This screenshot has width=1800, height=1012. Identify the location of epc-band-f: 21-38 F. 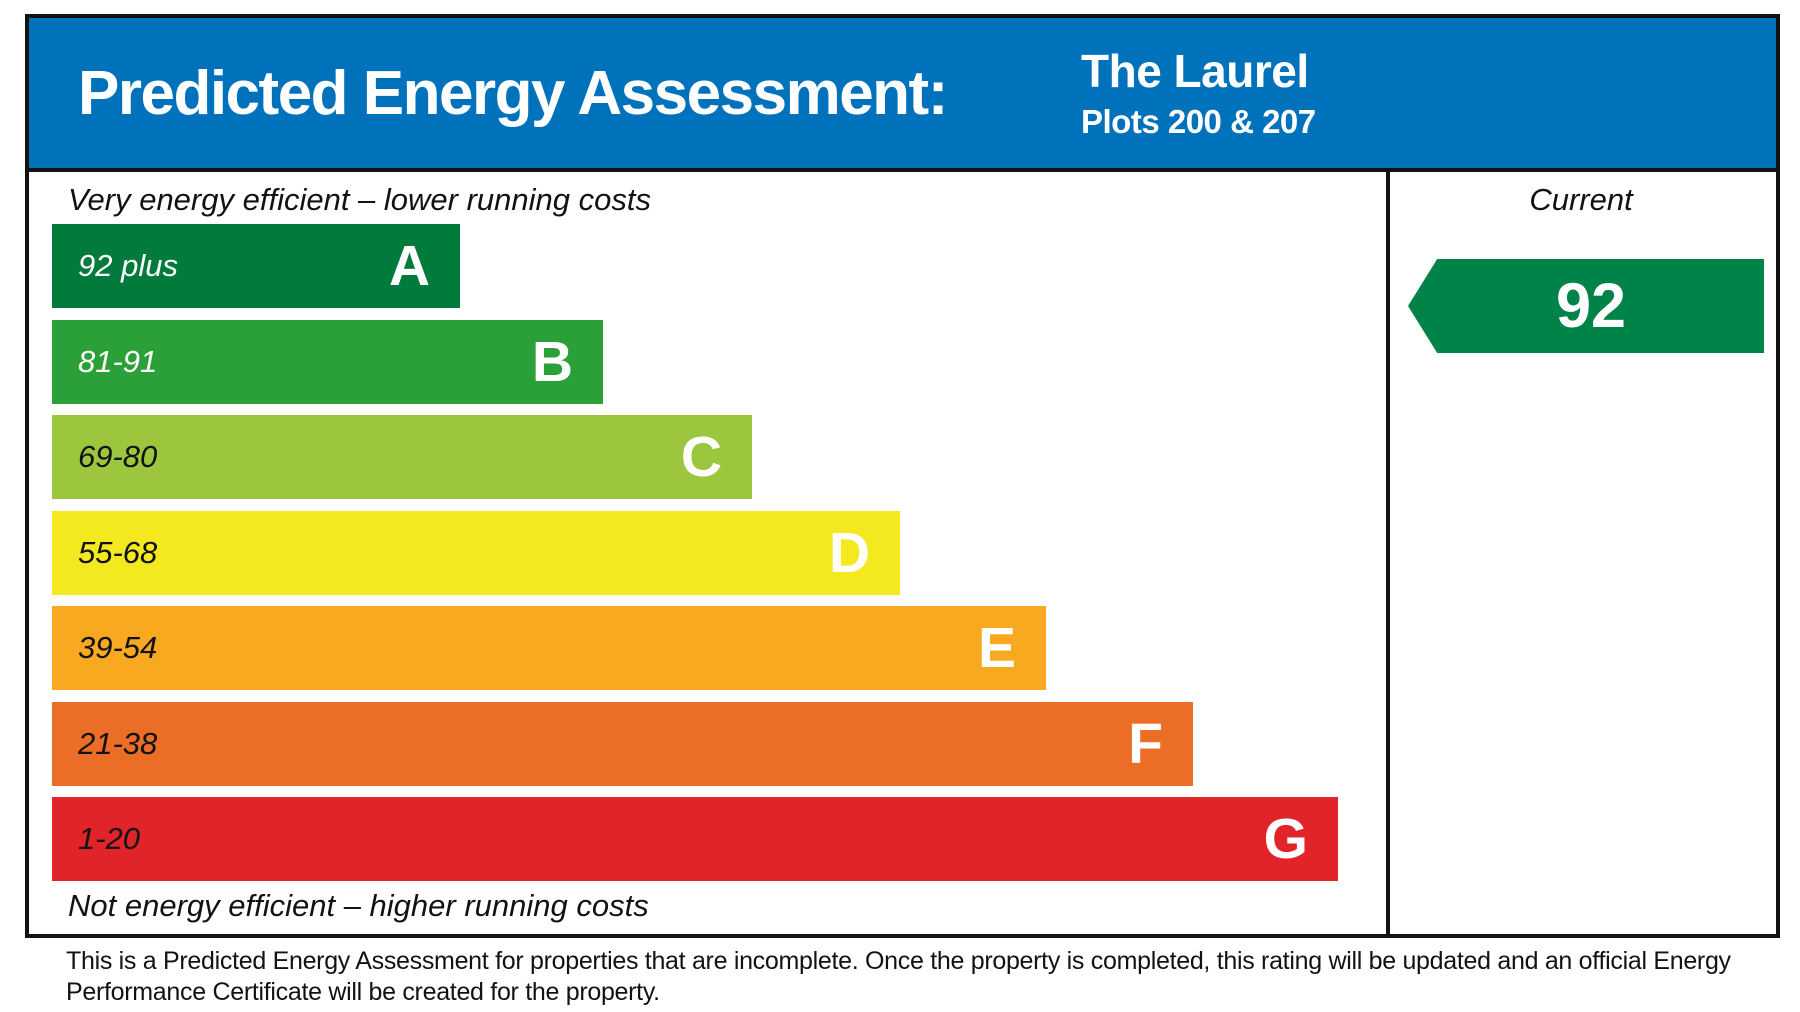
(622, 744).